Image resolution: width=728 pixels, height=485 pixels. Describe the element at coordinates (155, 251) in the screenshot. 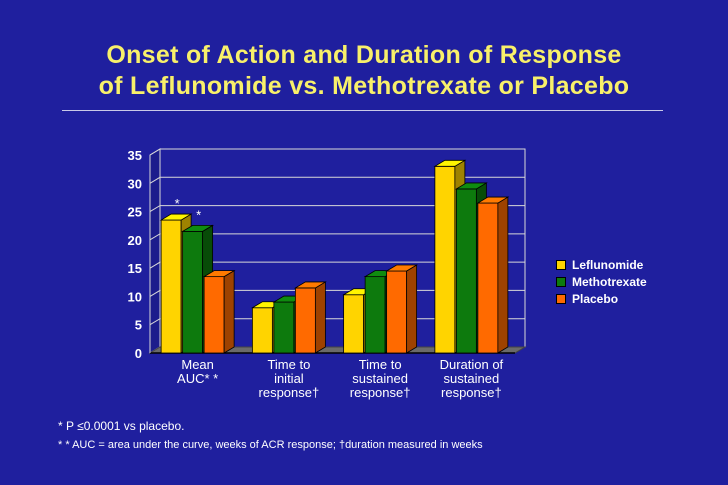

I see `chart-side-wall` at that location.